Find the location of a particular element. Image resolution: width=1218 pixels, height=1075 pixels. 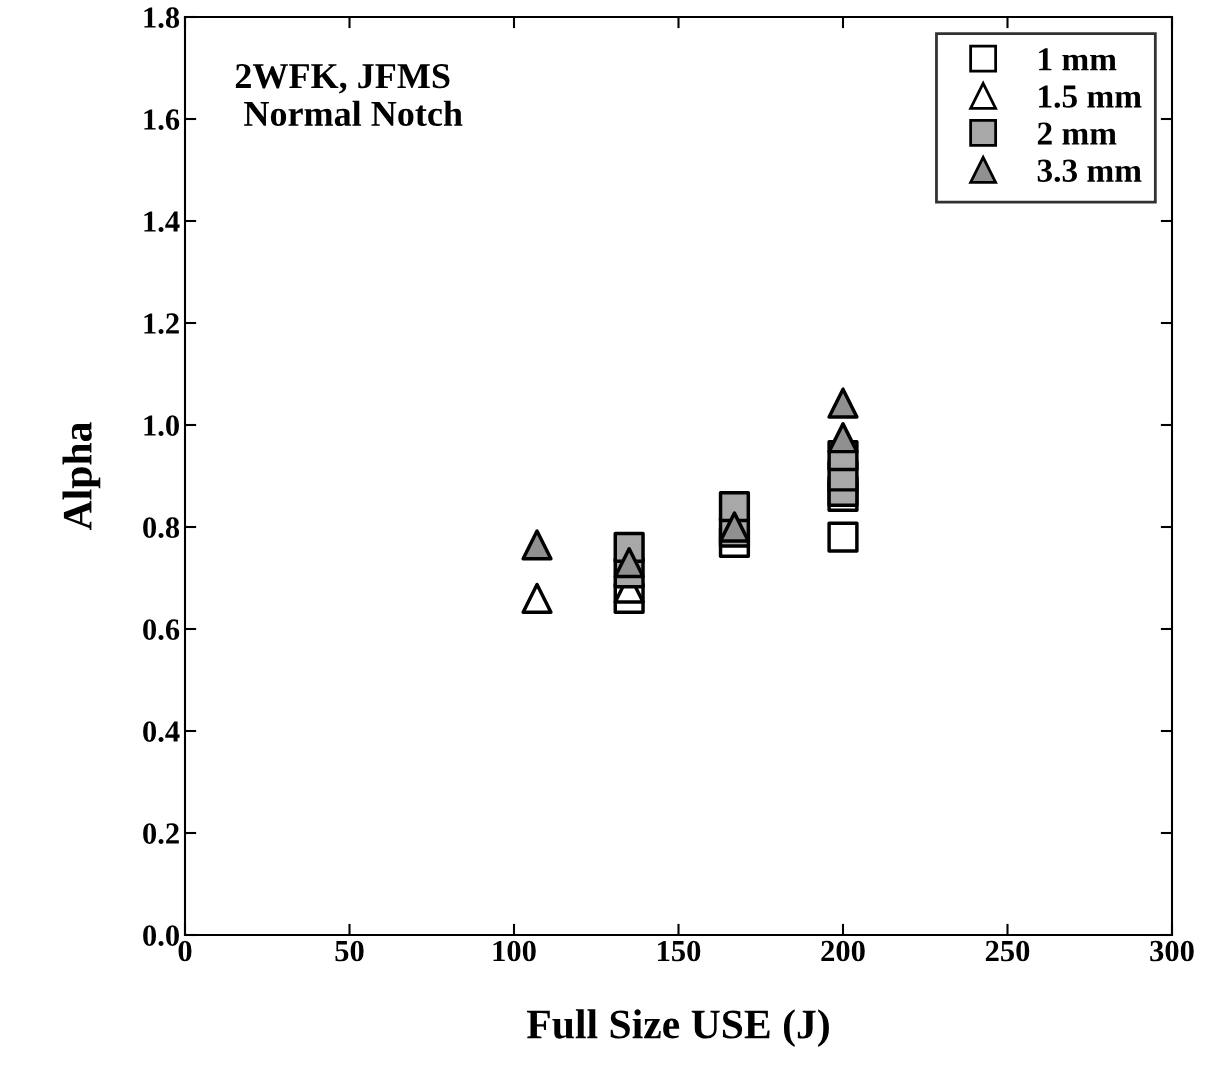

x-tick-label: 300 is located at coordinates (1172, 951).